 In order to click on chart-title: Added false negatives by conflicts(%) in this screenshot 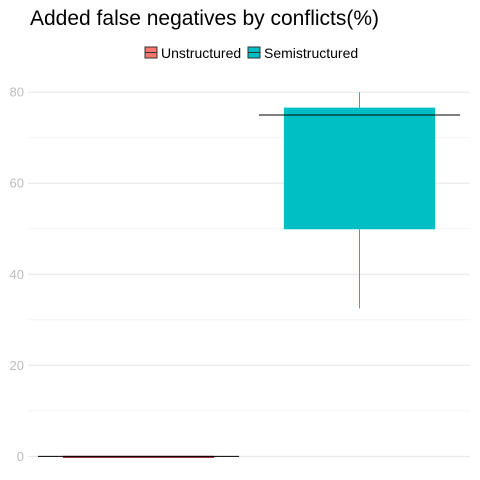, I will do `click(204, 18)`.